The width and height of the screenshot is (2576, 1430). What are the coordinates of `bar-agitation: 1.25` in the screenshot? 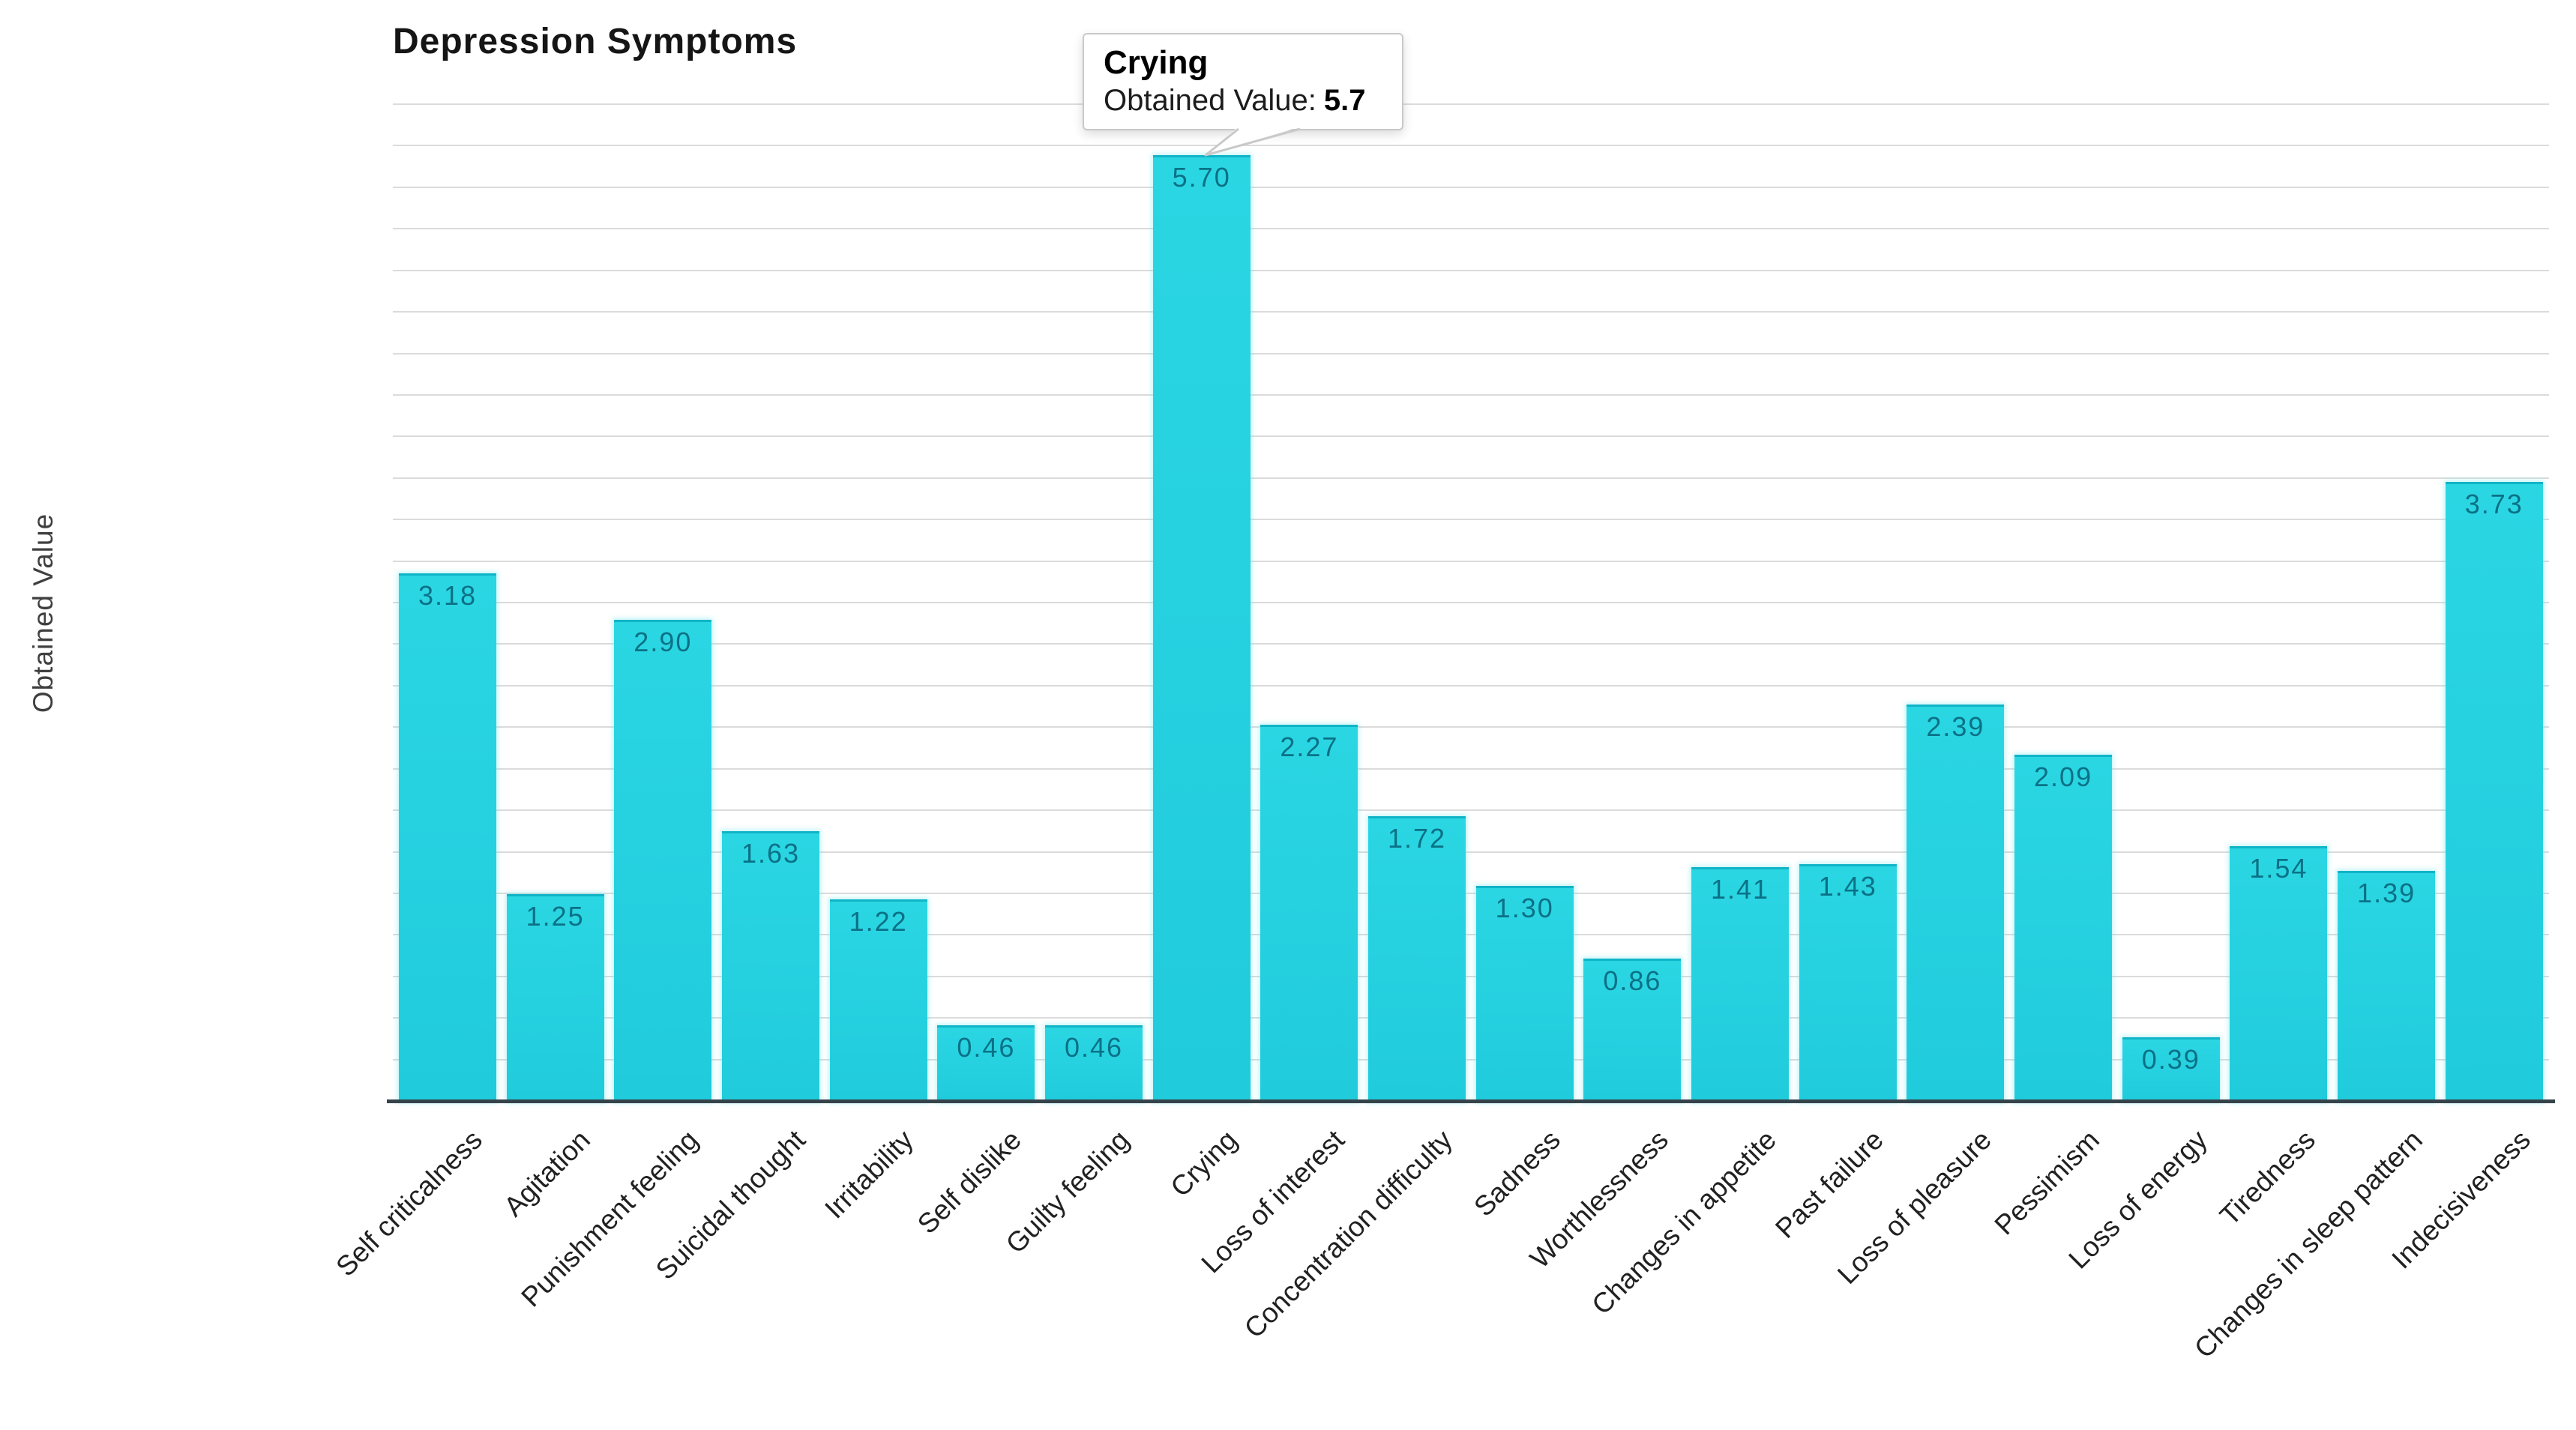 It's located at (555, 998).